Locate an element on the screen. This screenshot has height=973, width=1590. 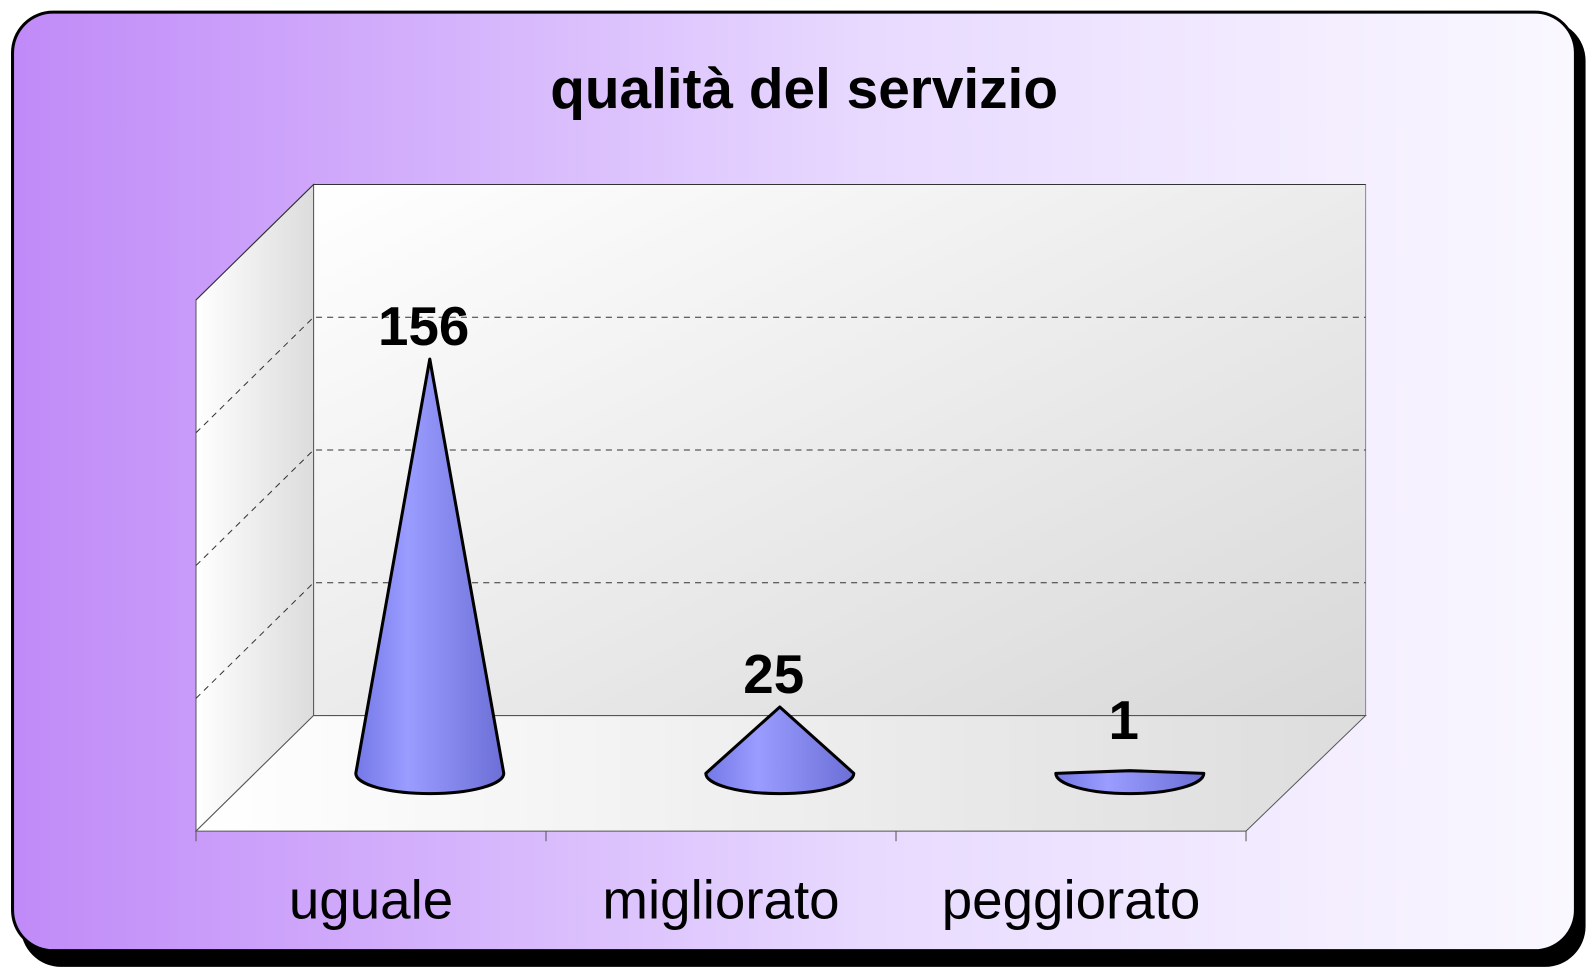
data-label: 156 is located at coordinates (423, 326).